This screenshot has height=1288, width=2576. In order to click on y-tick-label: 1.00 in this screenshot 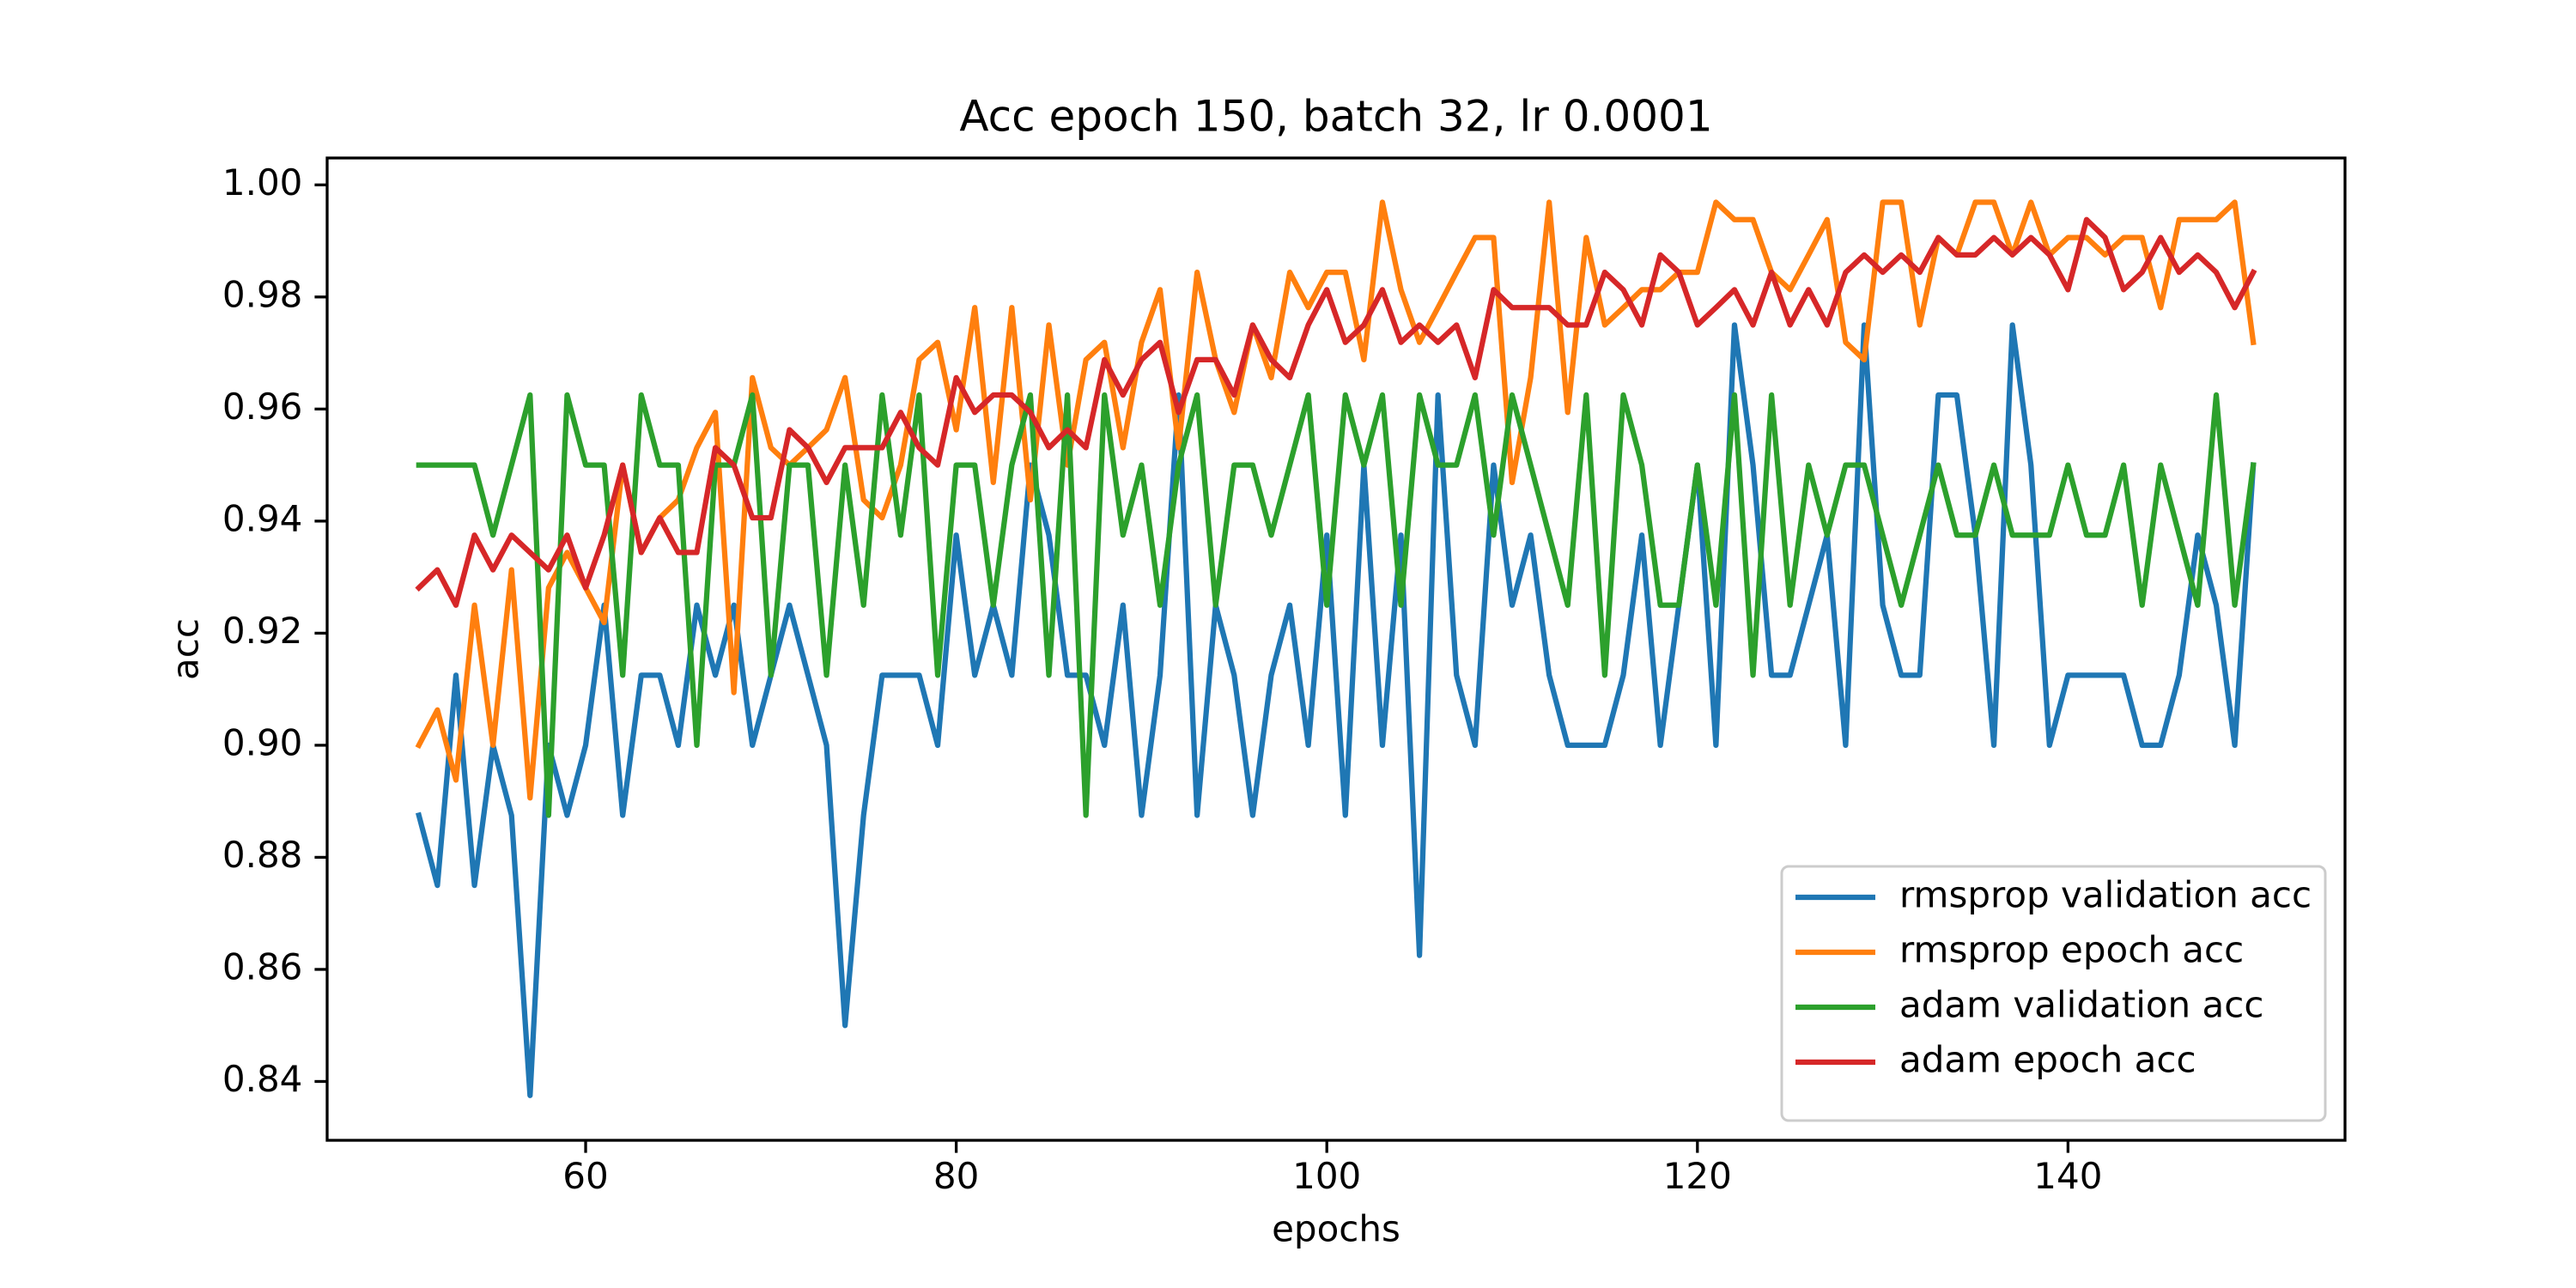, I will do `click(262, 182)`.